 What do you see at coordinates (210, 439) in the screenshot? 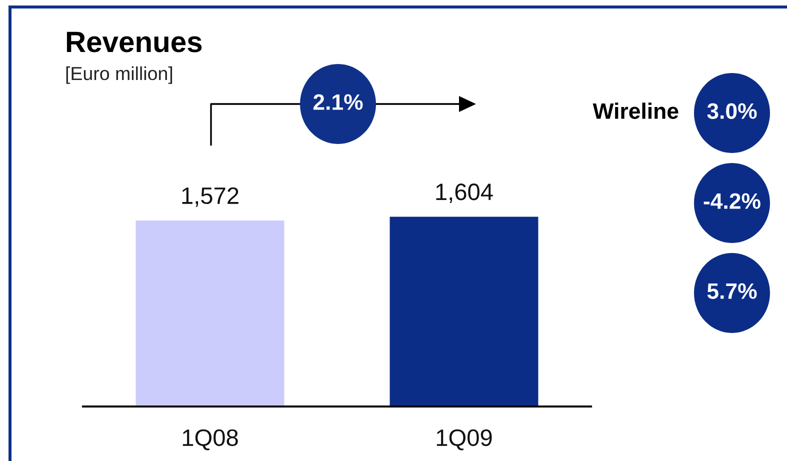
I see `x-tick-label: 1Q08` at bounding box center [210, 439].